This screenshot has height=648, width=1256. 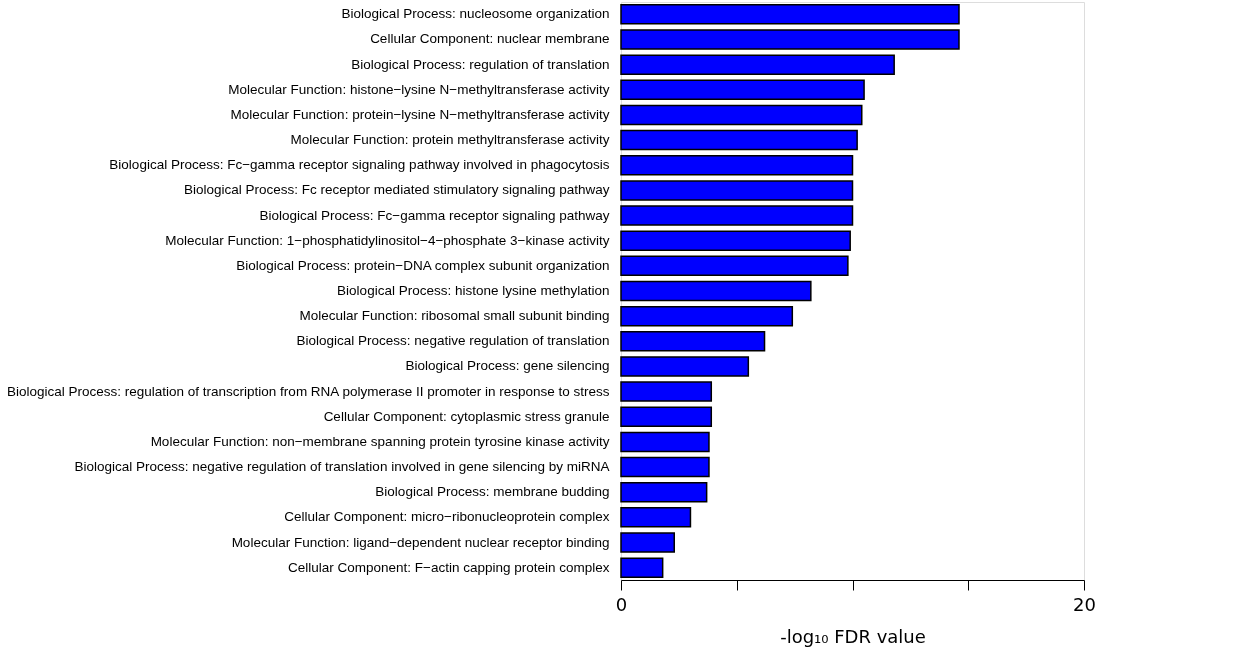 I want to click on y-tick-label: Cellular Component: micro−ribonucleoprotein complex, so click(x=447, y=517).